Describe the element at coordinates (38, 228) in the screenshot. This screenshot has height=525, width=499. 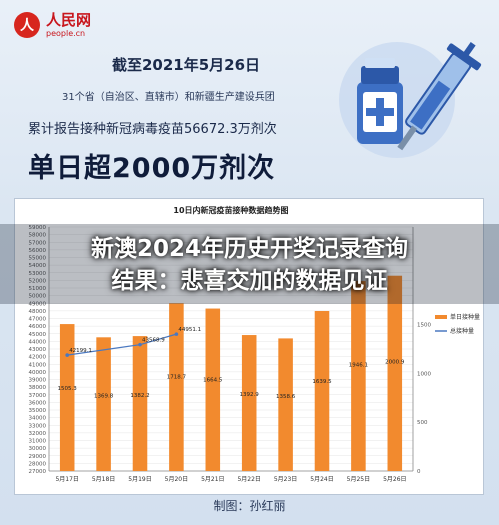
I see `left-tick-label: 59000` at that location.